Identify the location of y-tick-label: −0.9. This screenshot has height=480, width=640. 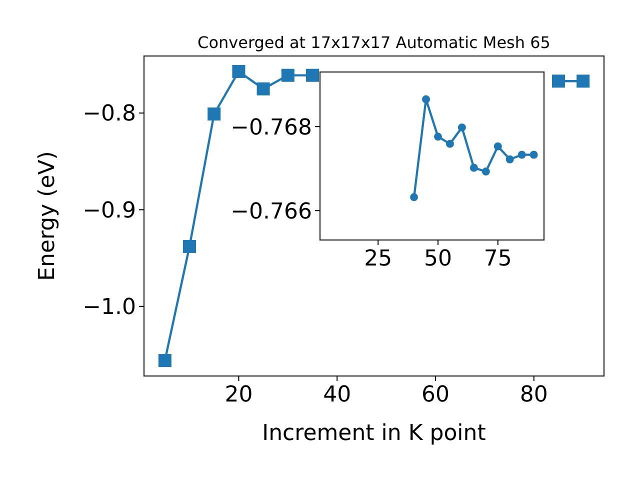
(109, 211).